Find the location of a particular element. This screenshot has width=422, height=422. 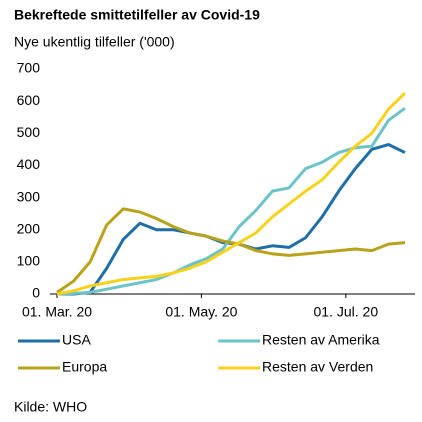

legend-label: USA is located at coordinates (76, 340).